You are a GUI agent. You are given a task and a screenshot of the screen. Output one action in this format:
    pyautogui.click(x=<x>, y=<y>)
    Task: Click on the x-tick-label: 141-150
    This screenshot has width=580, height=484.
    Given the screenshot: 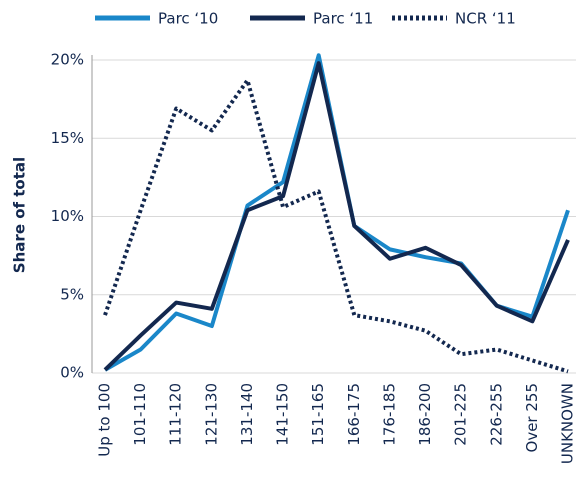 What is the action you would take?
    pyautogui.click(x=283, y=414)
    